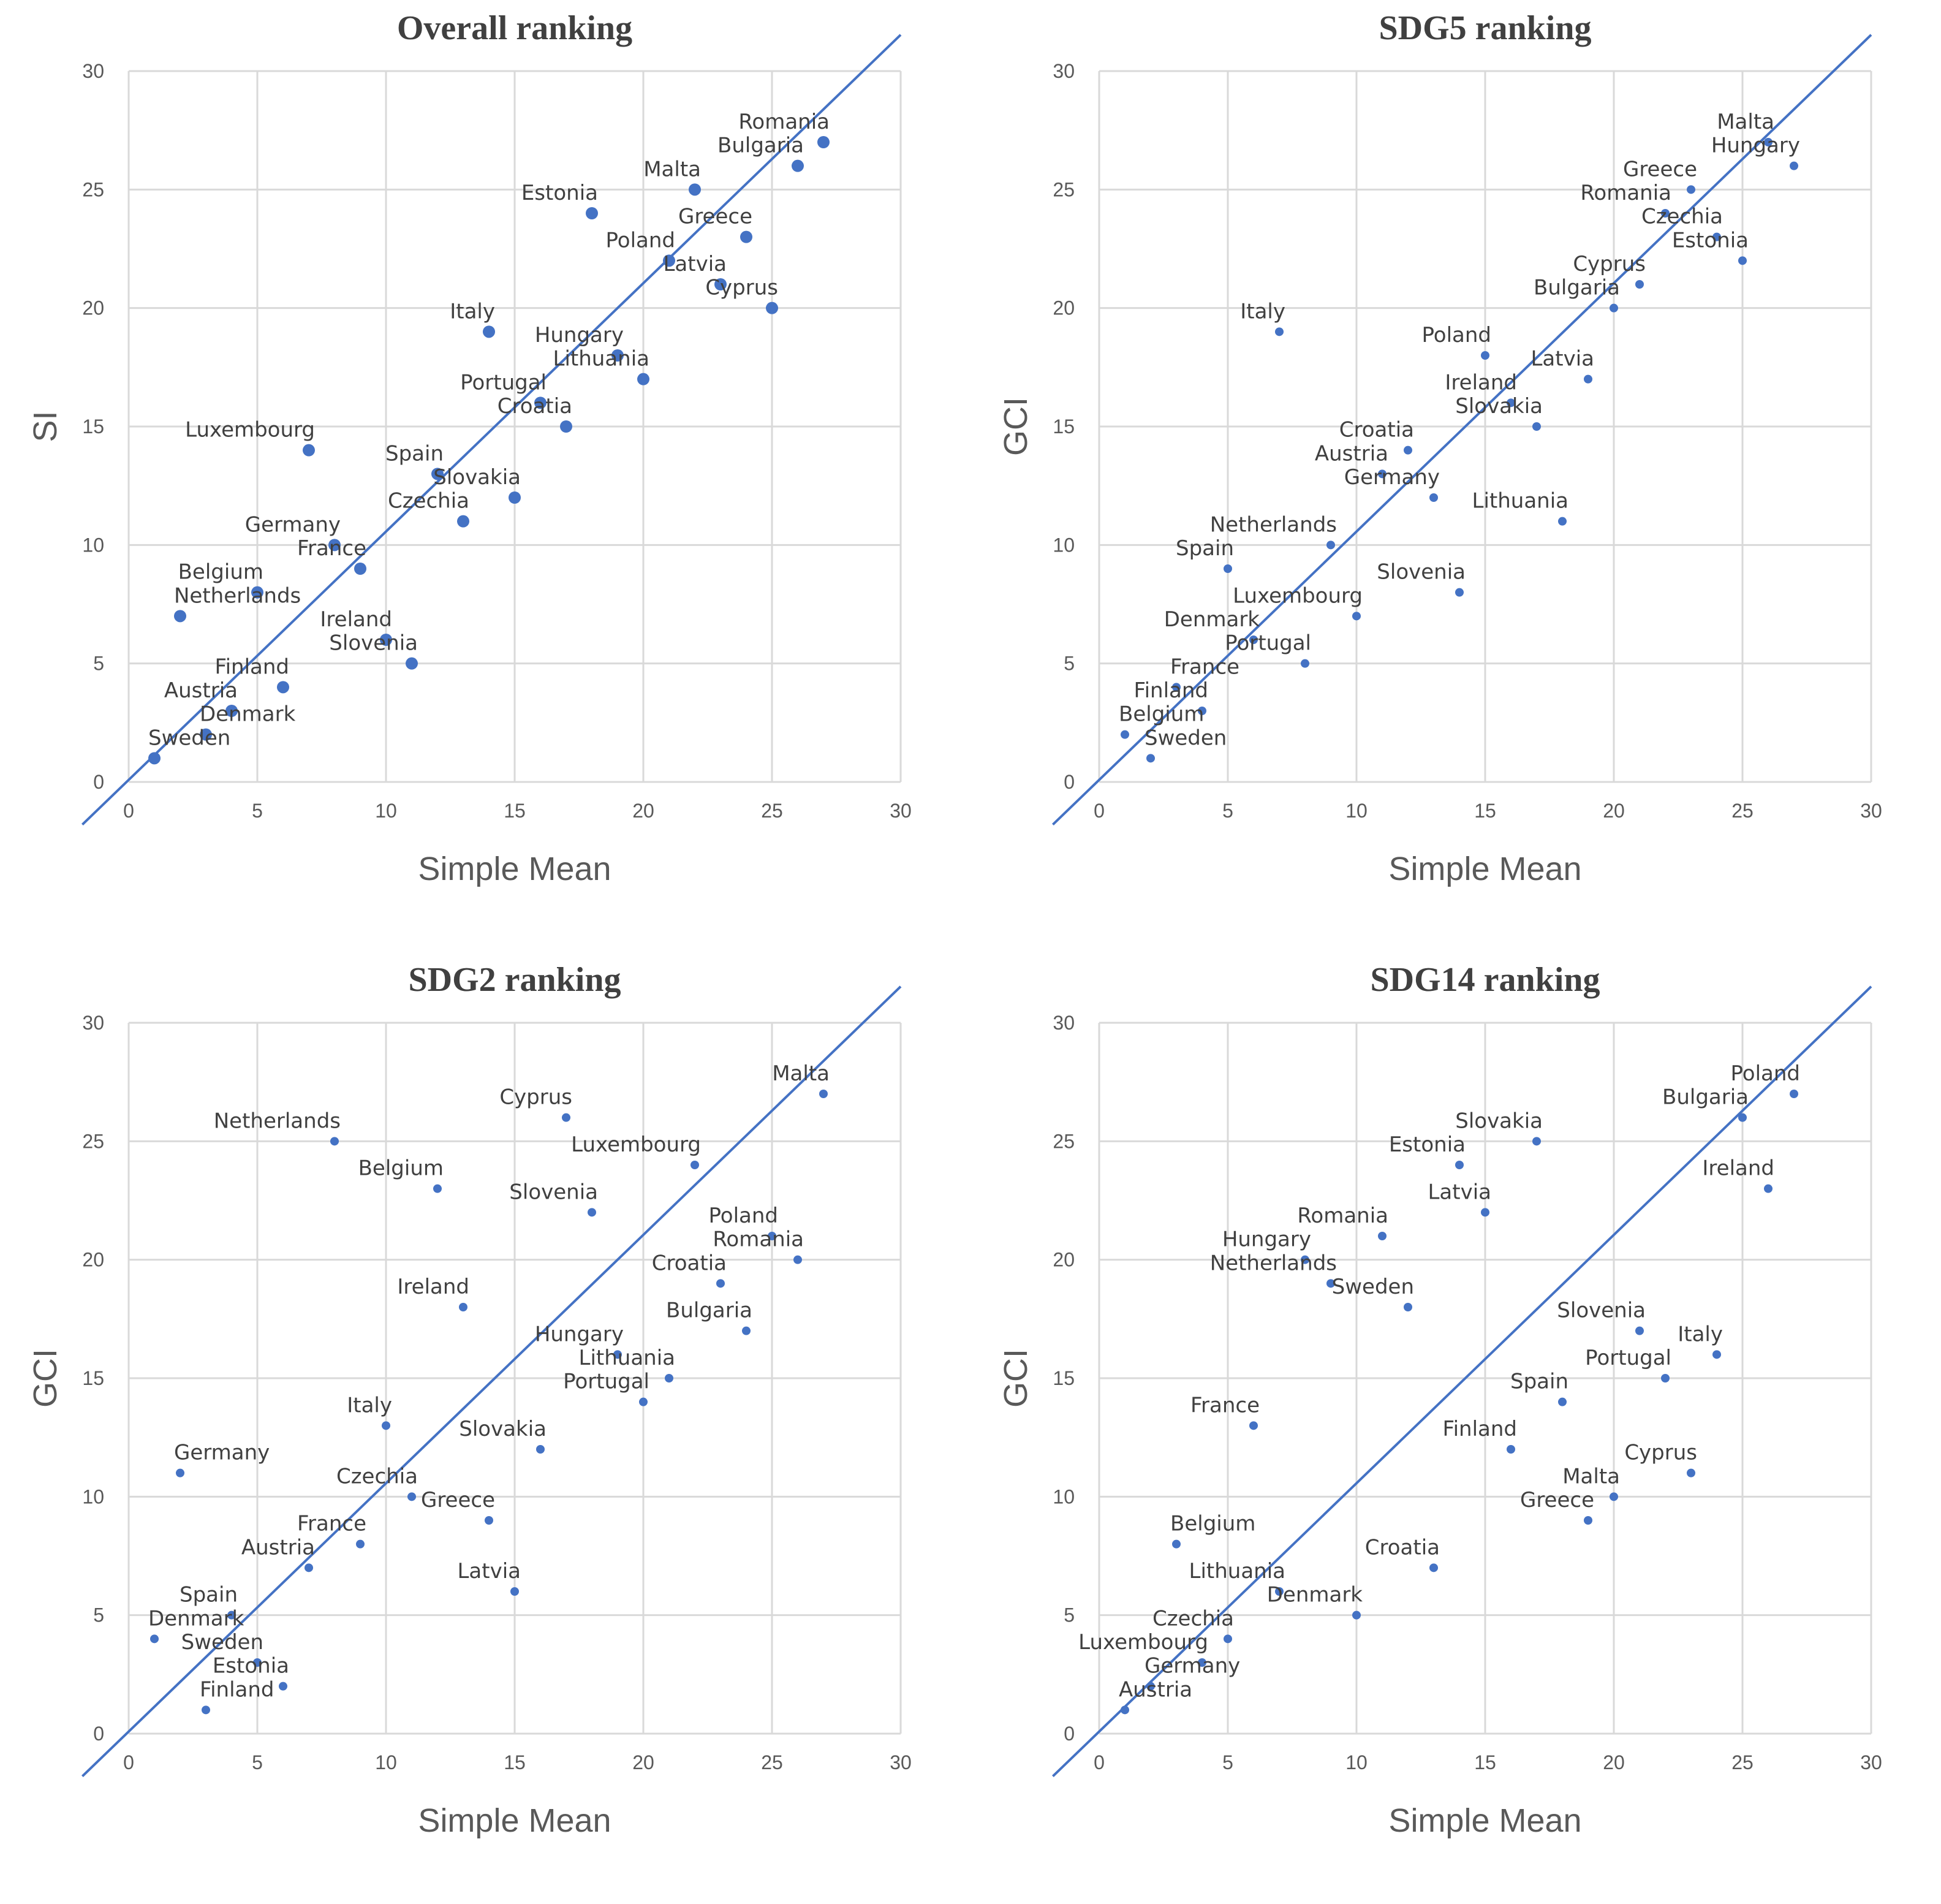  Describe the element at coordinates (772, 811) in the screenshot. I see `x-tick-label: 25` at that location.